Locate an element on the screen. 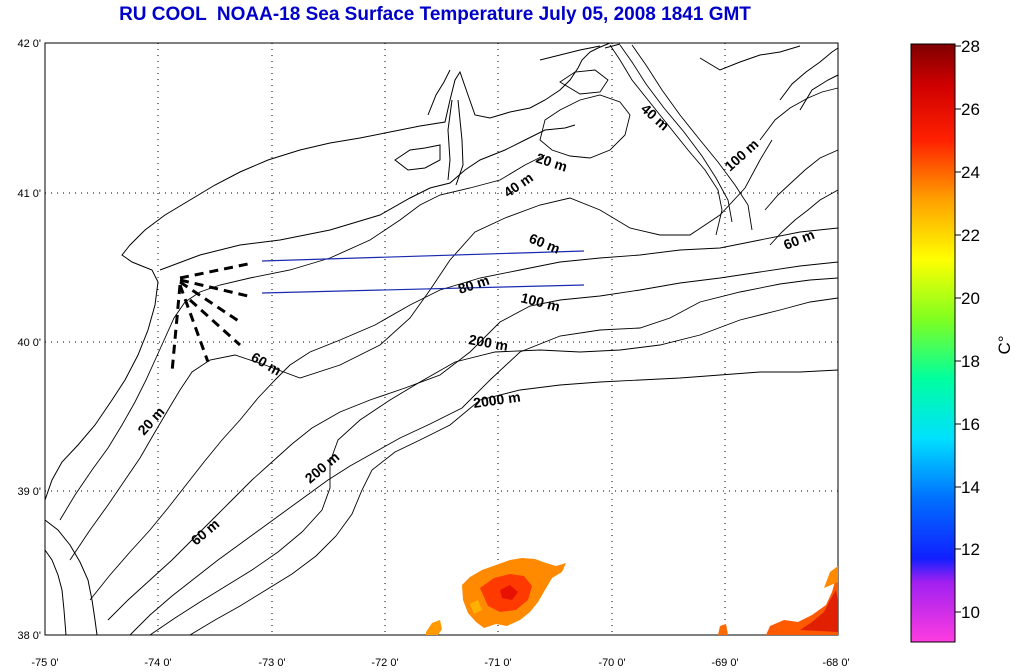 The width and height of the screenshot is (1016, 672). lat-tick-label: 39 0' is located at coordinates (29, 492).